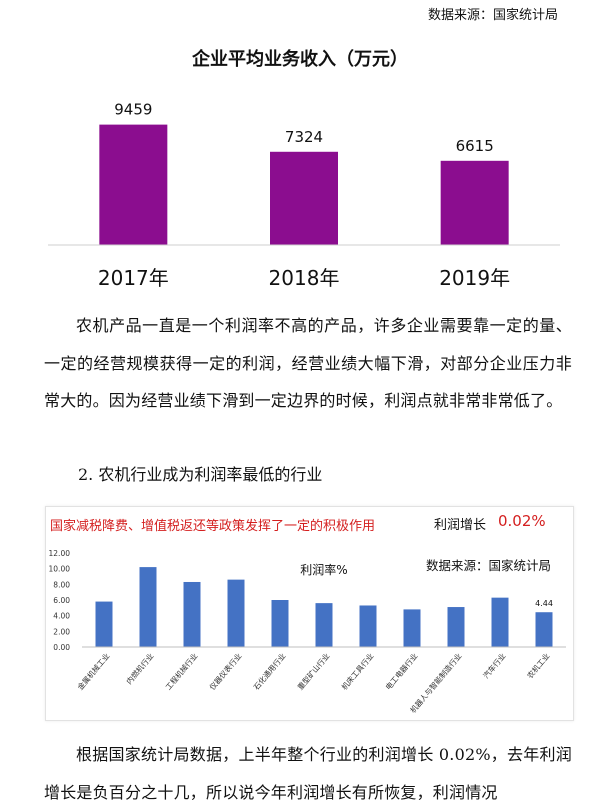  I want to click on y-tick-label: 6.00, so click(61, 600).